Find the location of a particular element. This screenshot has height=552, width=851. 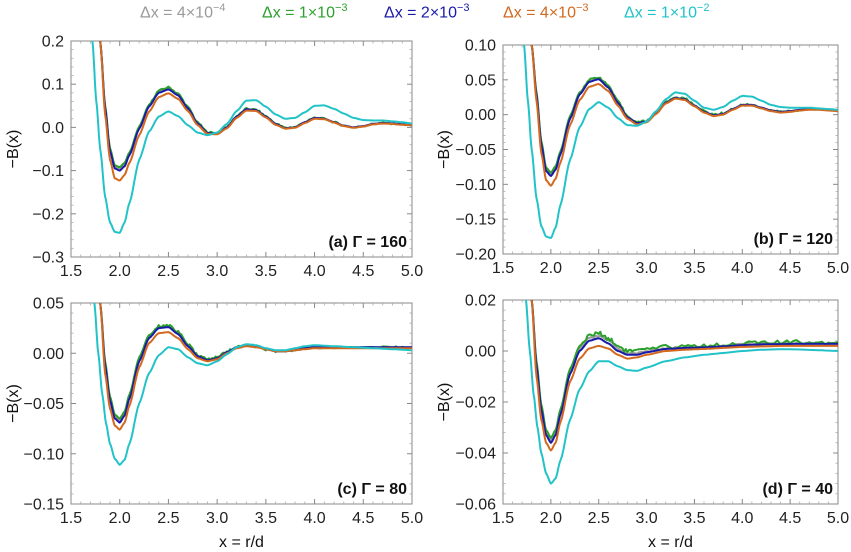

y-tick-label: −0.02 is located at coordinates (476, 403).